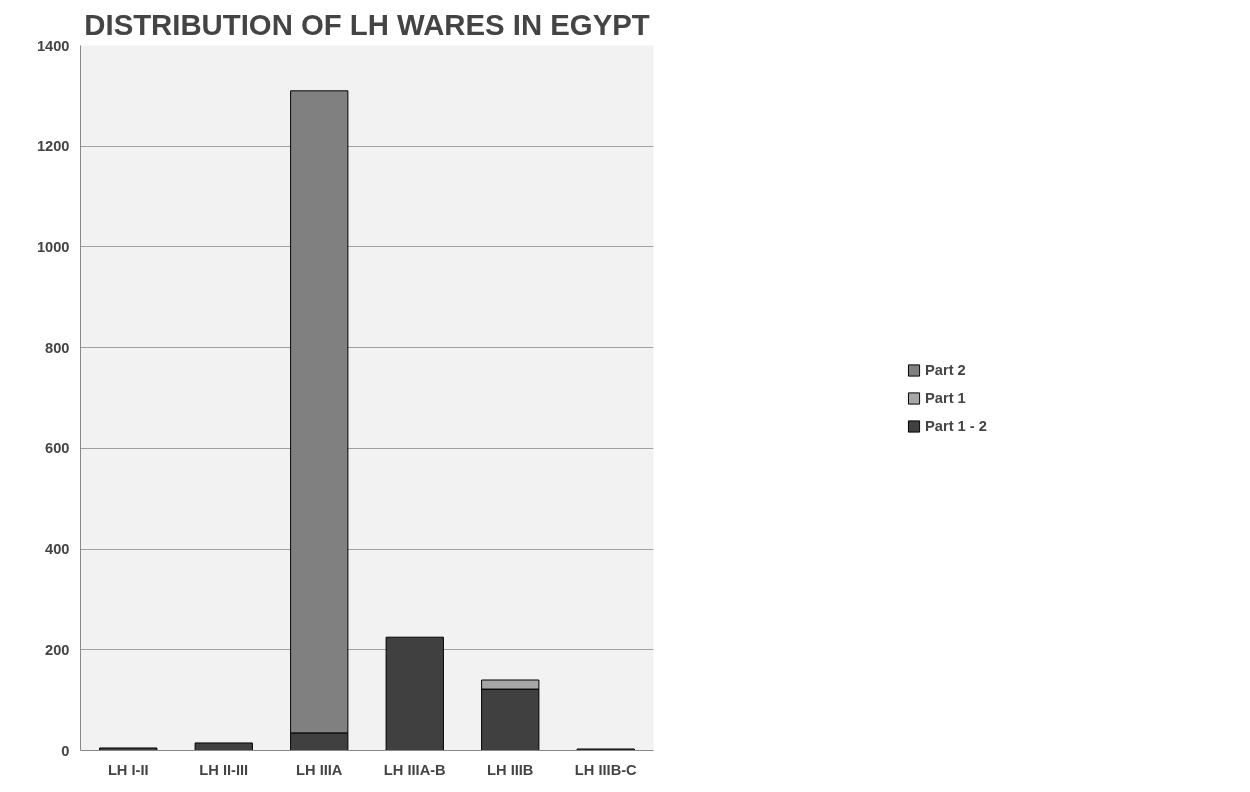 This screenshot has height=792, width=1250. Describe the element at coordinates (53, 146) in the screenshot. I see `y-tick-label: 1200` at that location.